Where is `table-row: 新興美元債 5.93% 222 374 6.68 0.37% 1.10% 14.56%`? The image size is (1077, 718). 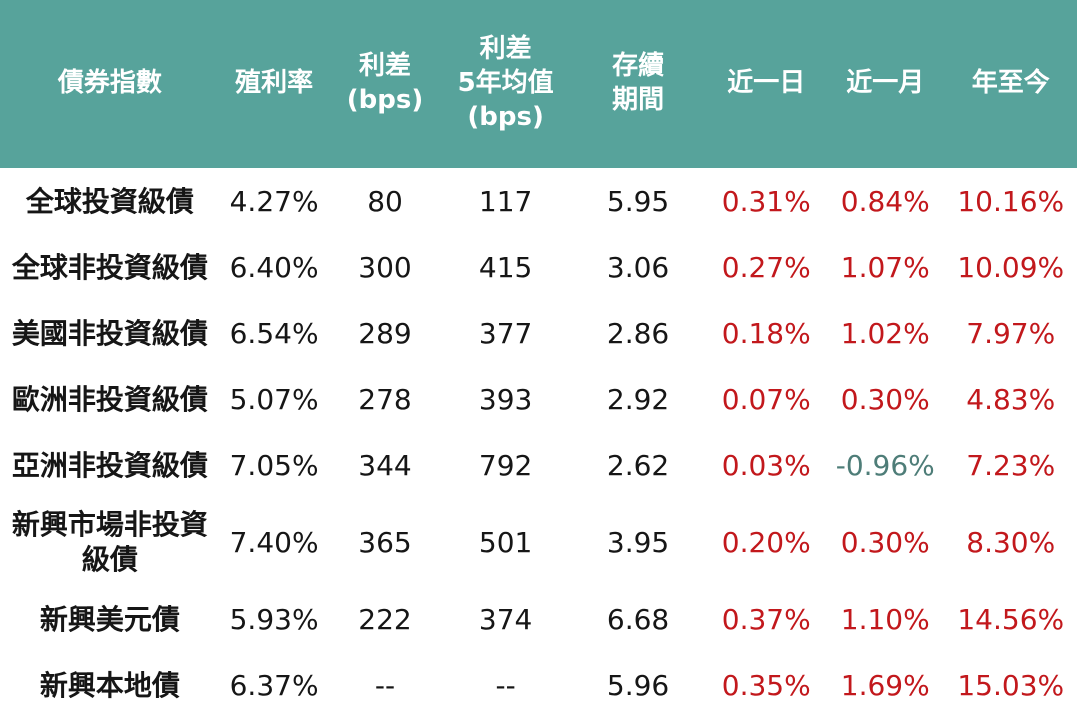 table-row: 新興美元債 5.93% 222 374 6.68 0.37% 1.10% 14.56% is located at coordinates (538, 619).